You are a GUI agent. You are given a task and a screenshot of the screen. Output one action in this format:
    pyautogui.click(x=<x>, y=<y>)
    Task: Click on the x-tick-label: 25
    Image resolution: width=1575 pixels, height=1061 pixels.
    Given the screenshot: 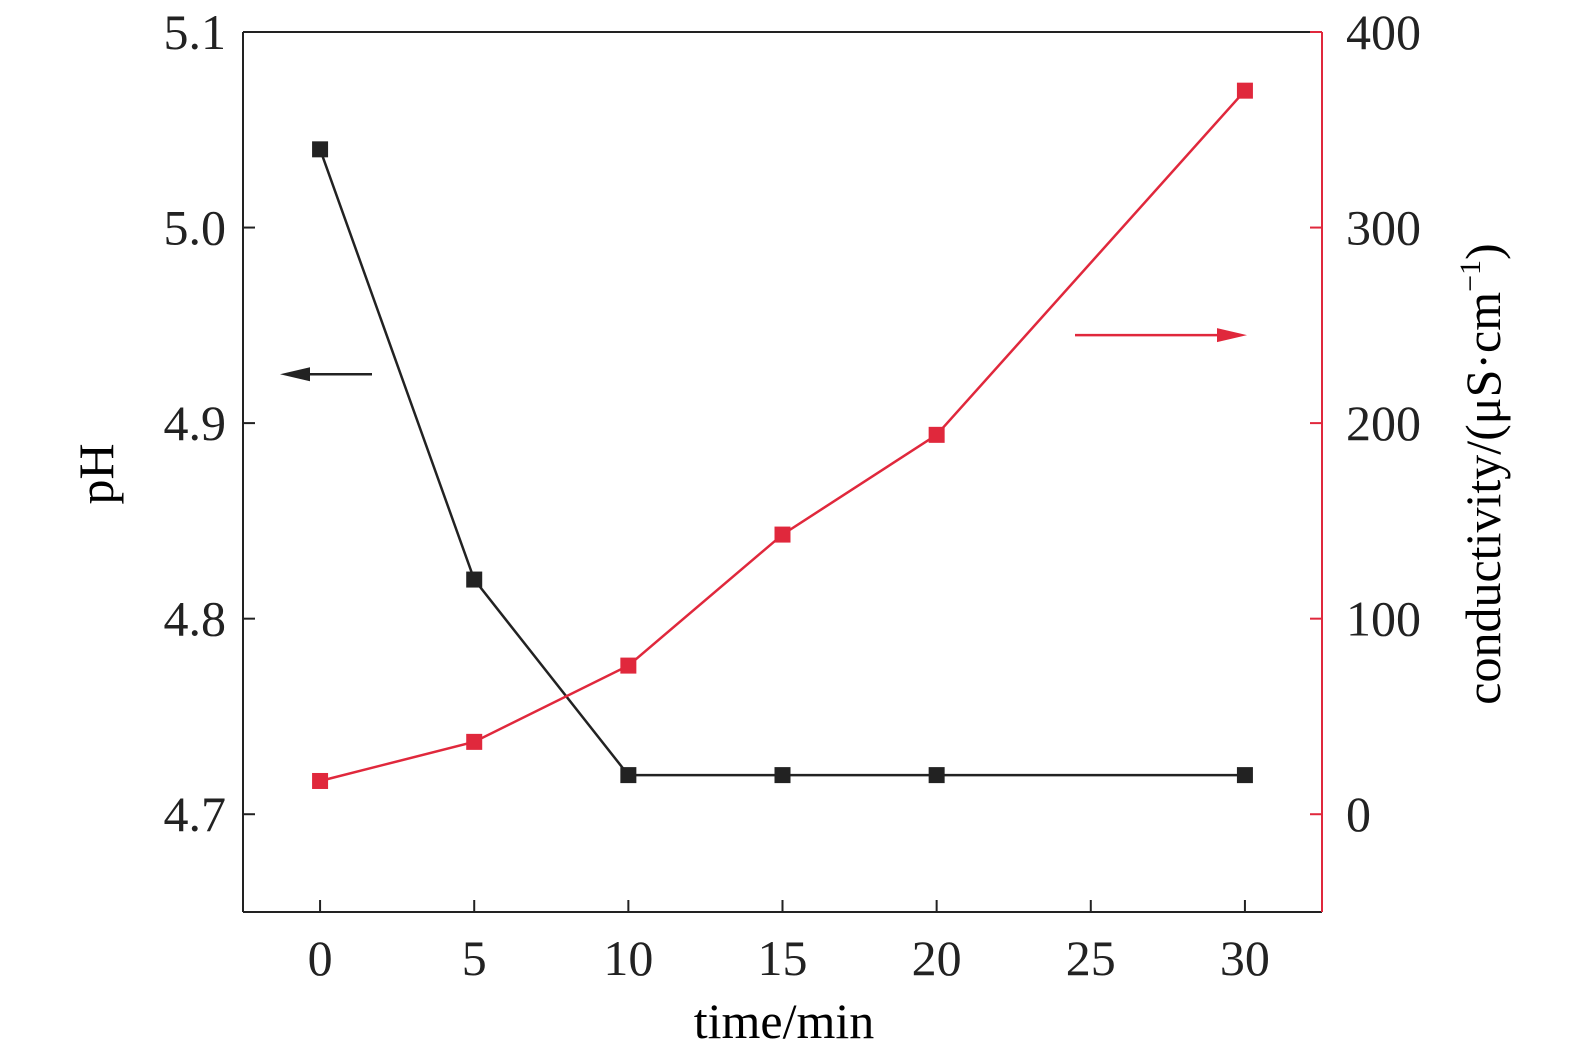 What is the action you would take?
    pyautogui.click(x=1091, y=958)
    